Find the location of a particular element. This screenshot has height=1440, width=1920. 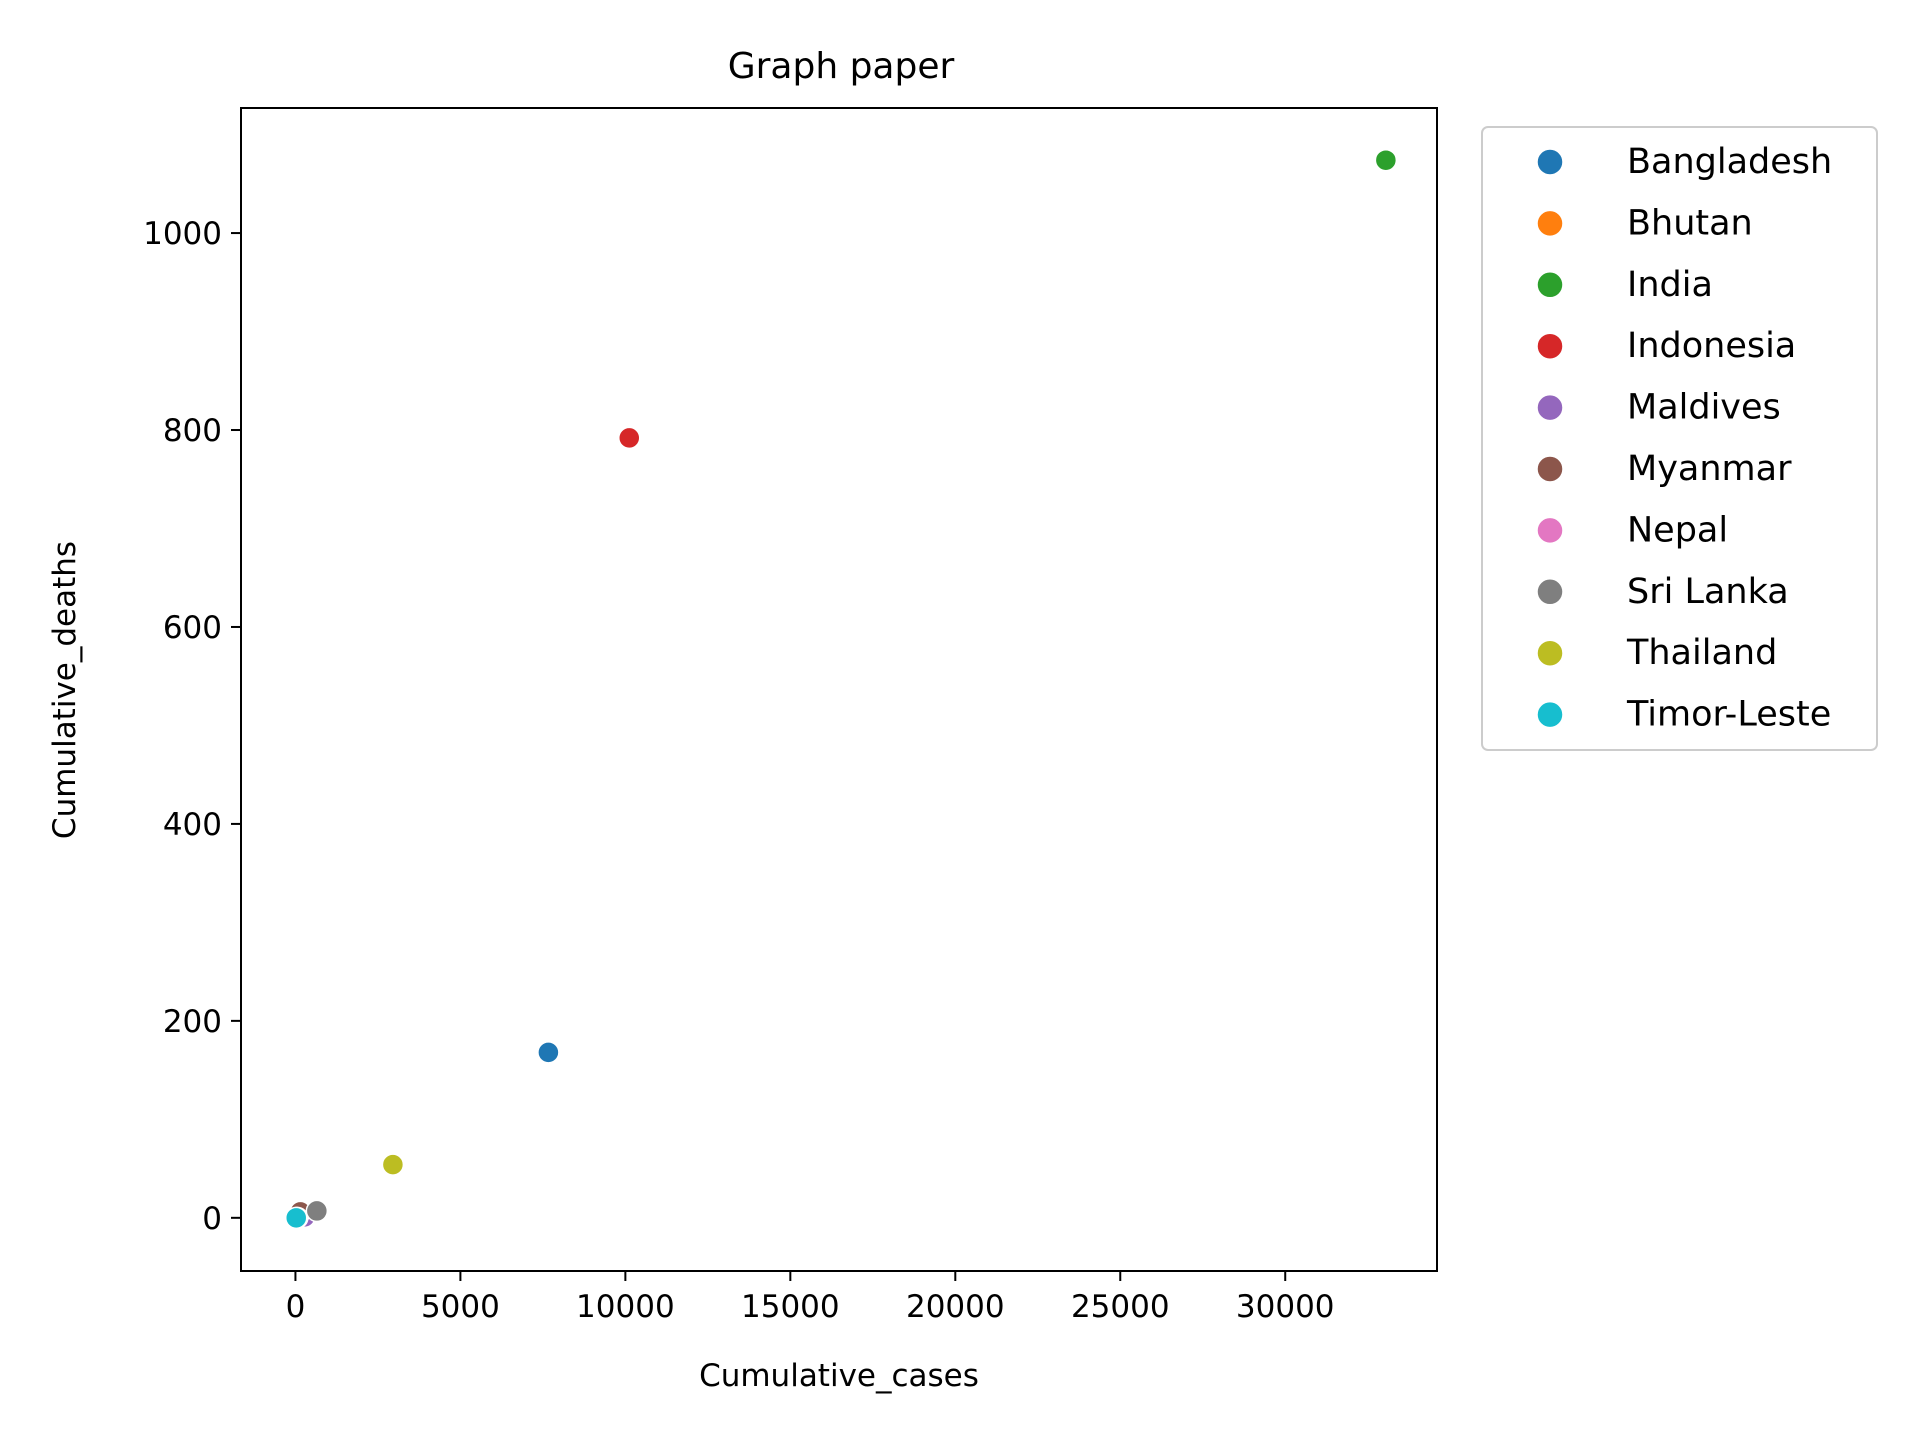

legend-entry-label: Maldives is located at coordinates (1704, 408).